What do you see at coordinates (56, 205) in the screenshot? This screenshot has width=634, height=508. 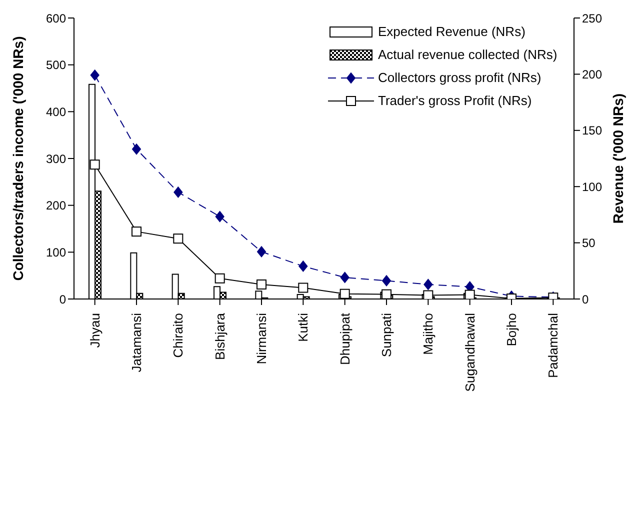 I see `y-tick-label: 200` at bounding box center [56, 205].